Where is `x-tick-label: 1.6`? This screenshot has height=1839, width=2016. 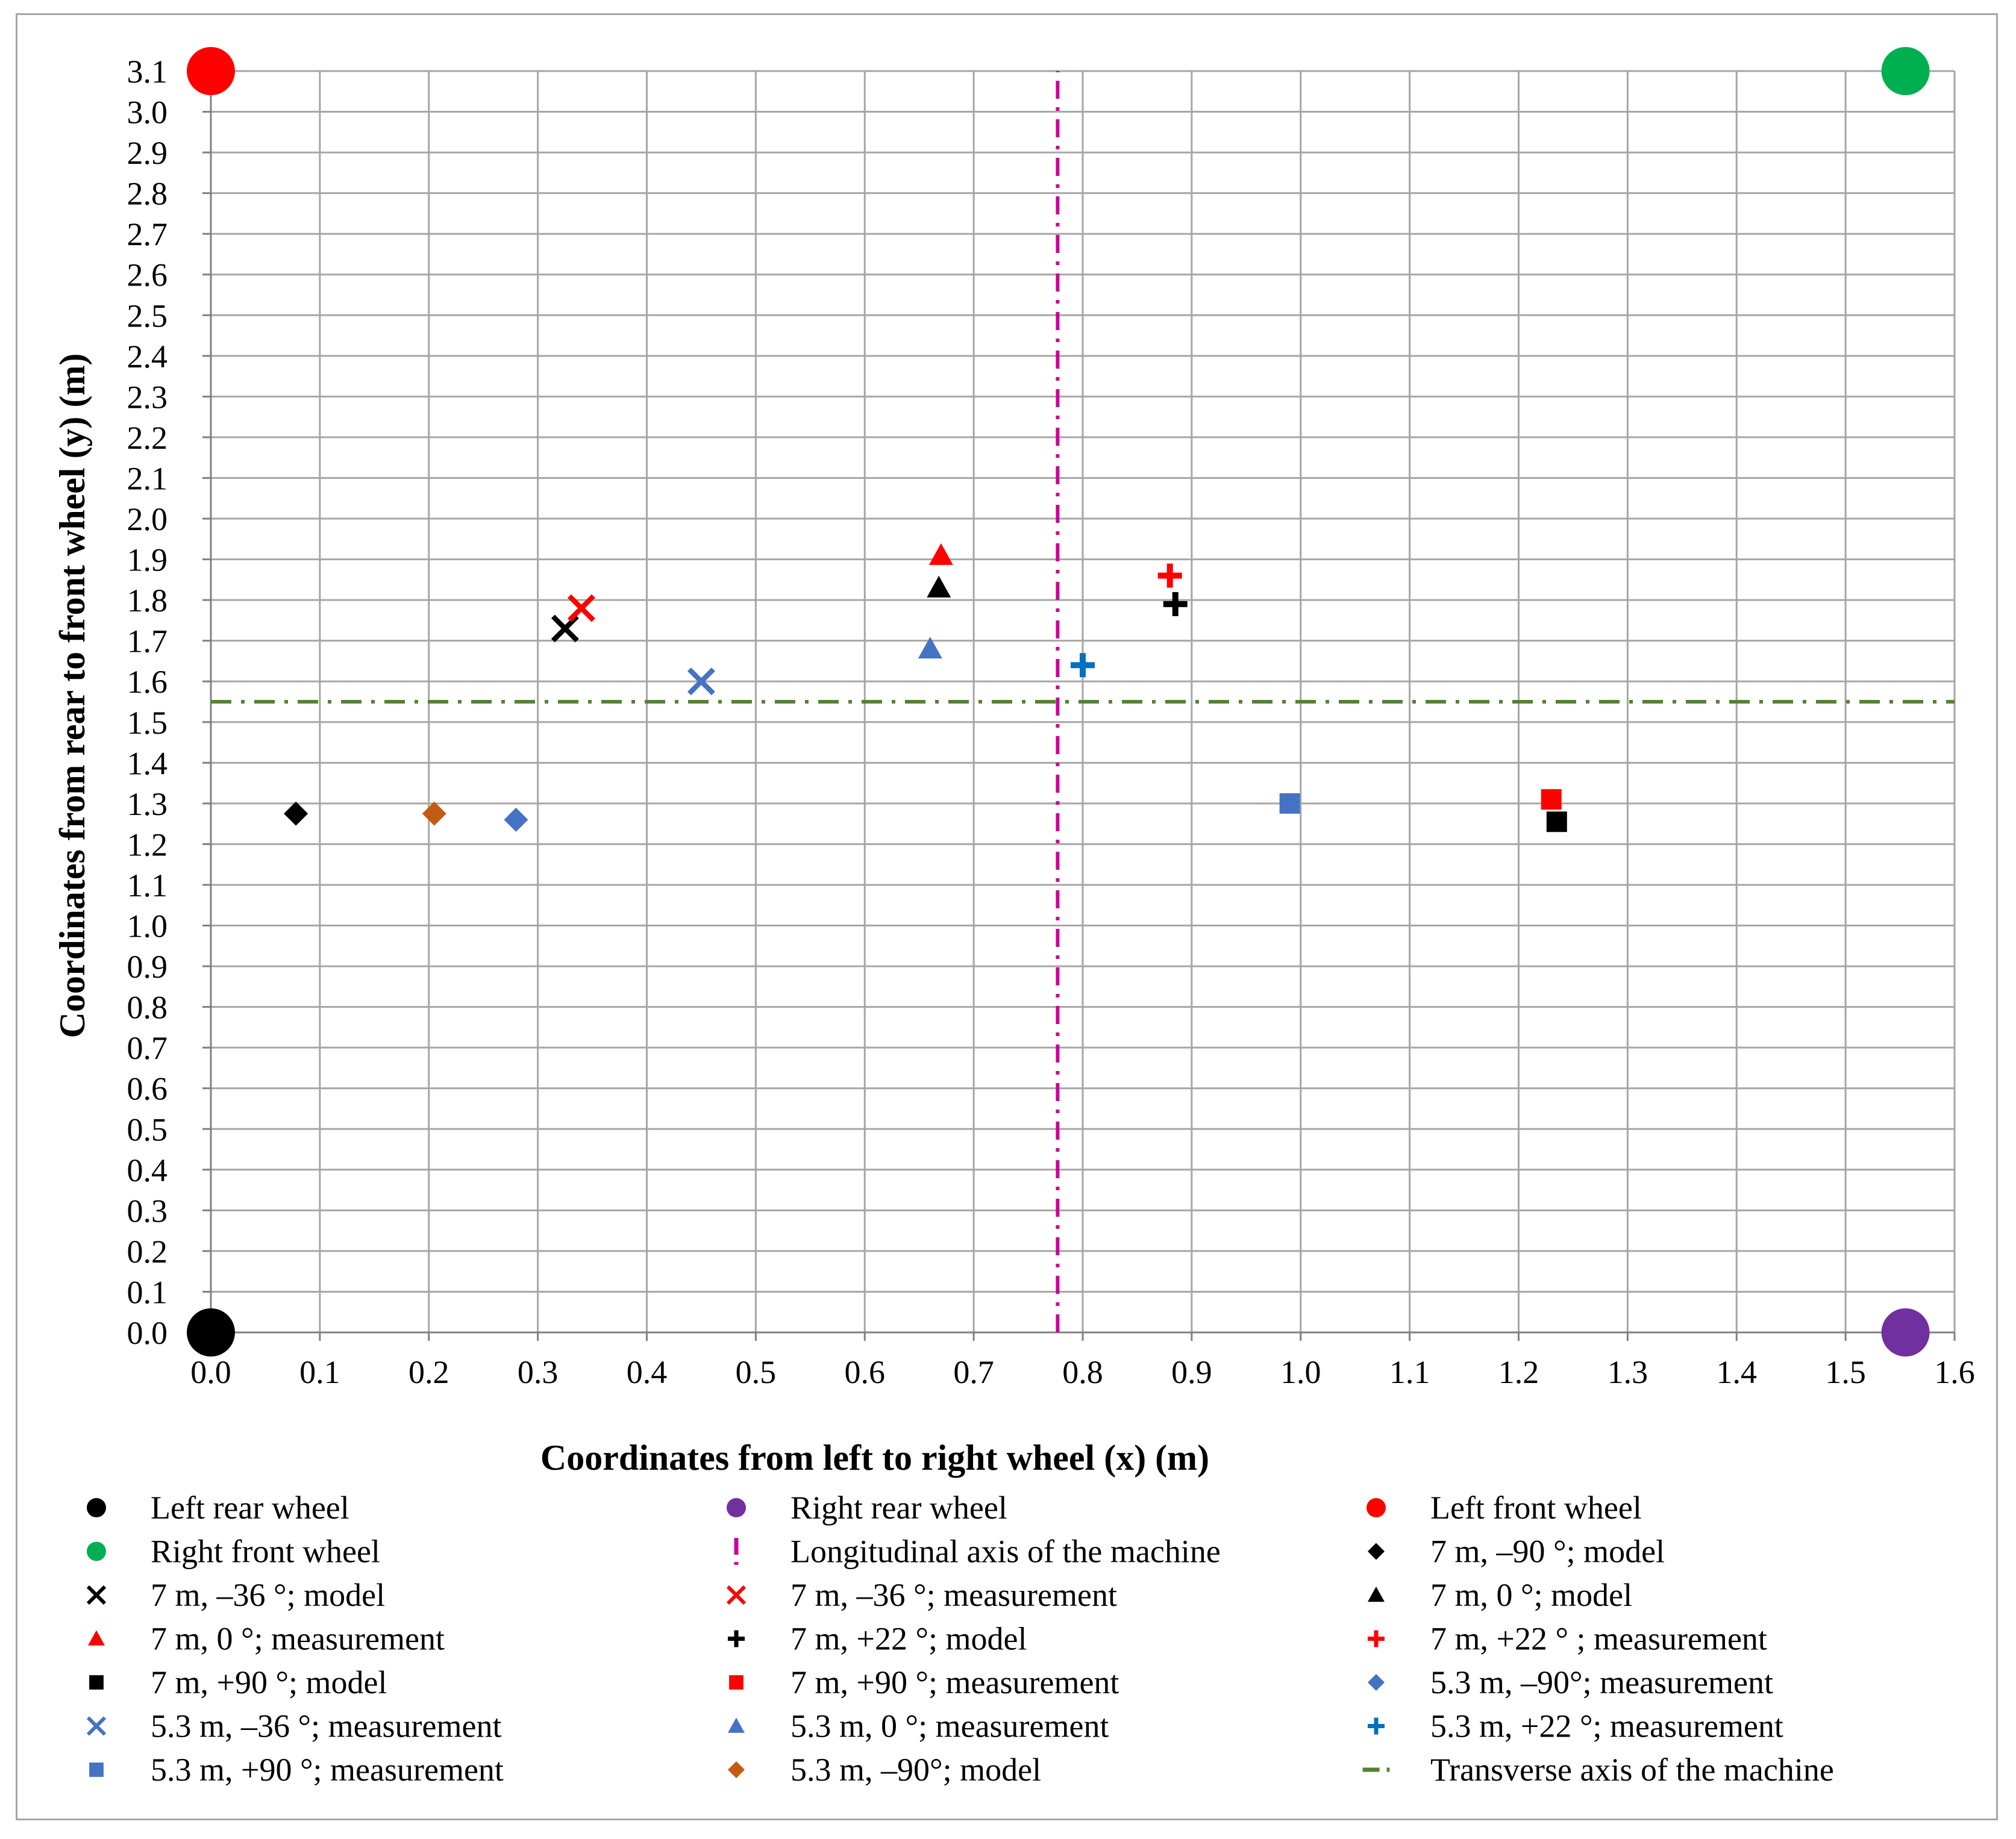
x-tick-label: 1.6 is located at coordinates (1955, 1372).